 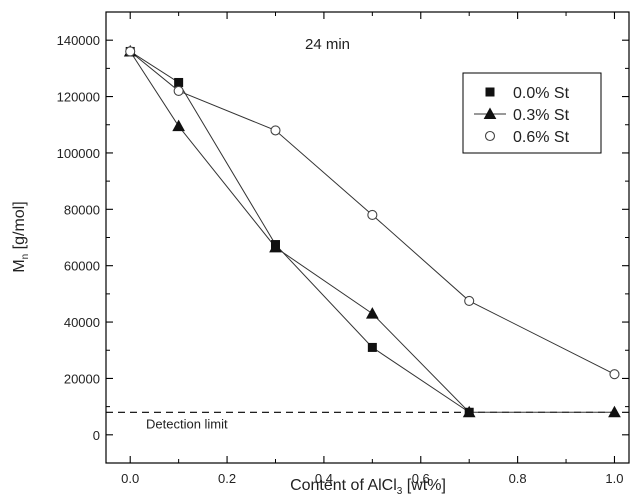 I want to click on x-axis-title-suffix: [wt%], so click(x=424, y=485).